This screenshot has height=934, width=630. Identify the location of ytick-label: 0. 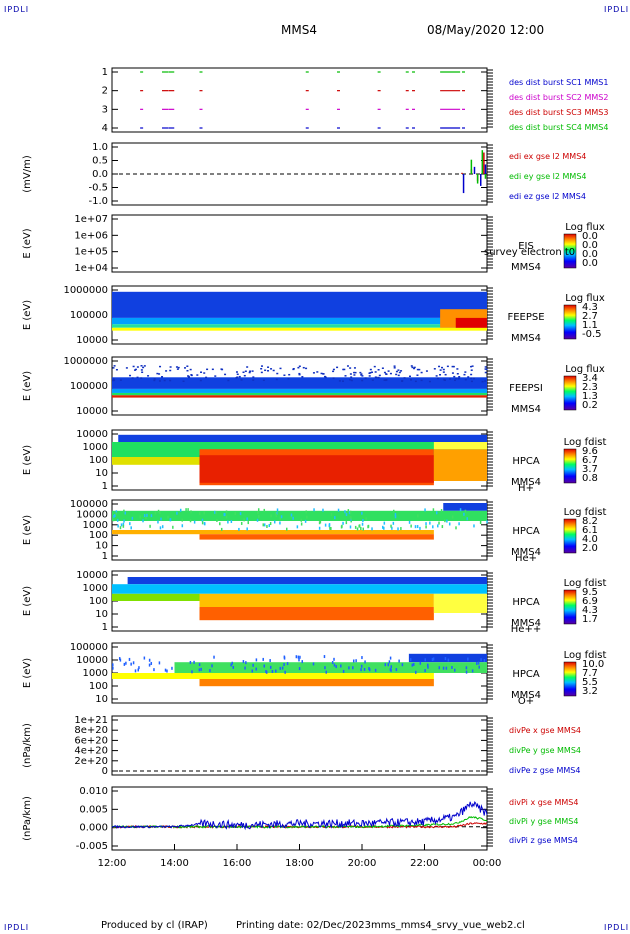
(105, 771).